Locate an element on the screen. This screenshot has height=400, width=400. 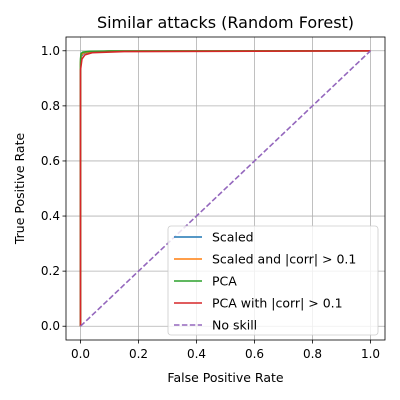
x-axis-ticks: 0.0 0.2 0.4 0.6 0.8 1.0 is located at coordinates (225, 350).